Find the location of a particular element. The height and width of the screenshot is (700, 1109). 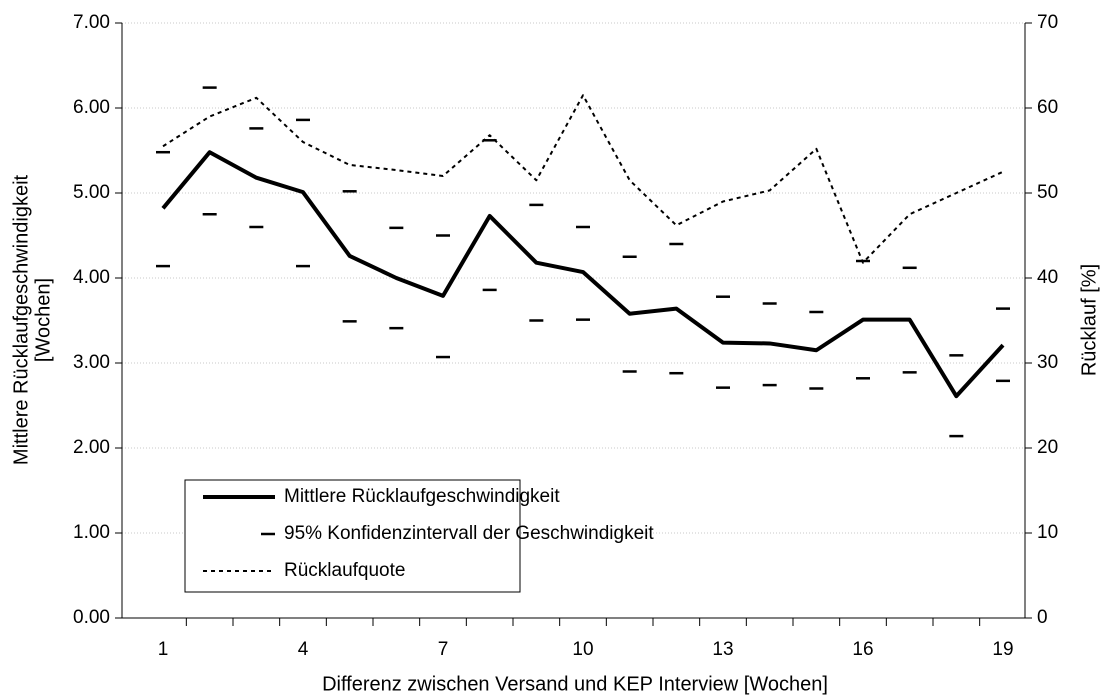

x-tick-label: 1 is located at coordinates (163, 649).